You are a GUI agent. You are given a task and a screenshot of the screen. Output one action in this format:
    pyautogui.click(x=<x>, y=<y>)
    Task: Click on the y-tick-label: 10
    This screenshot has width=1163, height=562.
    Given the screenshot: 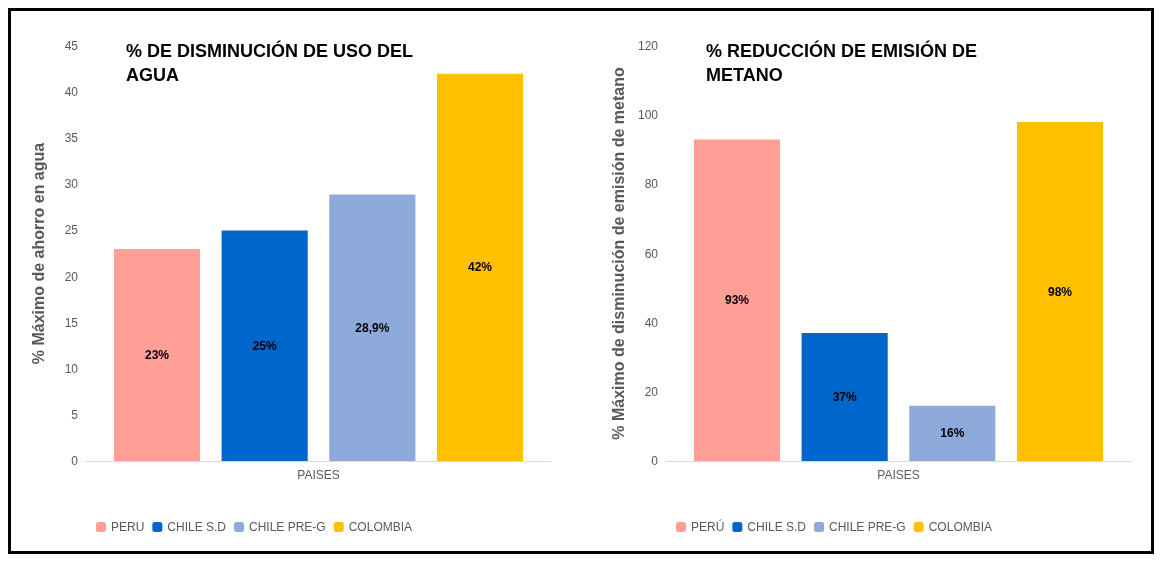 What is the action you would take?
    pyautogui.click(x=71, y=368)
    